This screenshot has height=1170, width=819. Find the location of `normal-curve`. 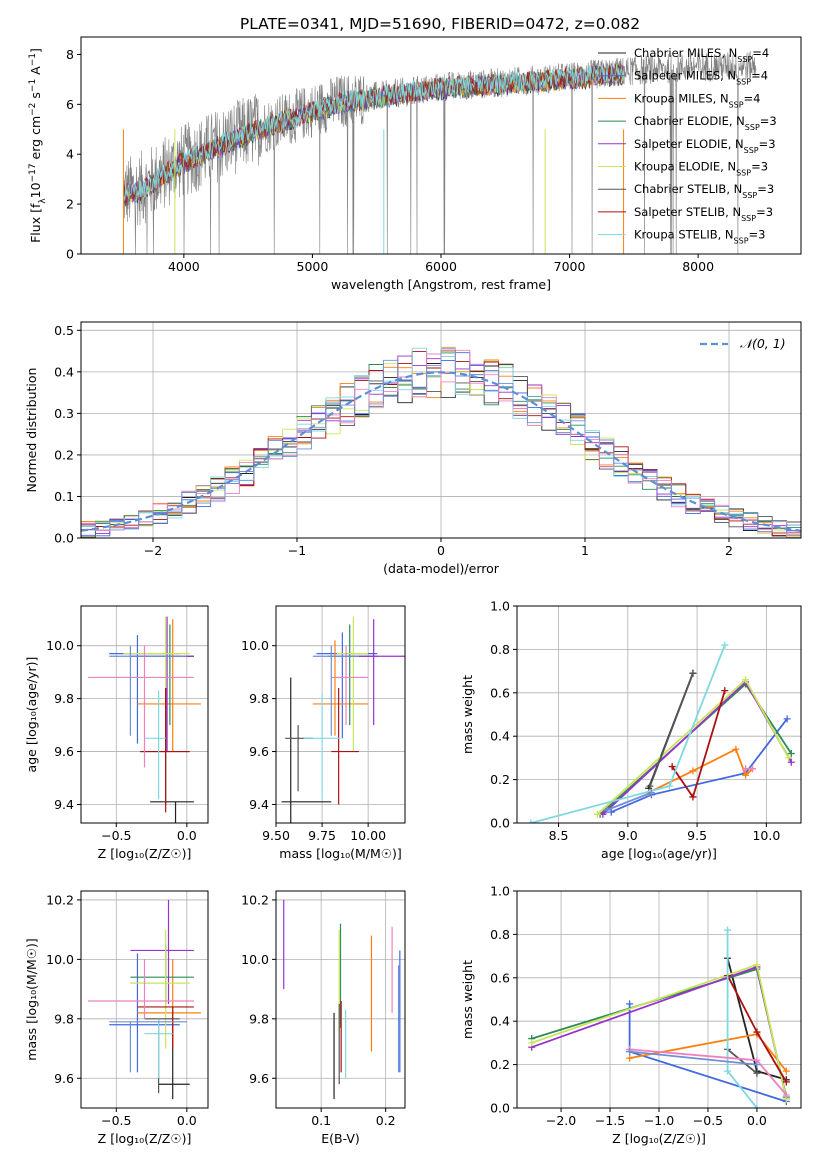

normal-curve is located at coordinates (441, 451).